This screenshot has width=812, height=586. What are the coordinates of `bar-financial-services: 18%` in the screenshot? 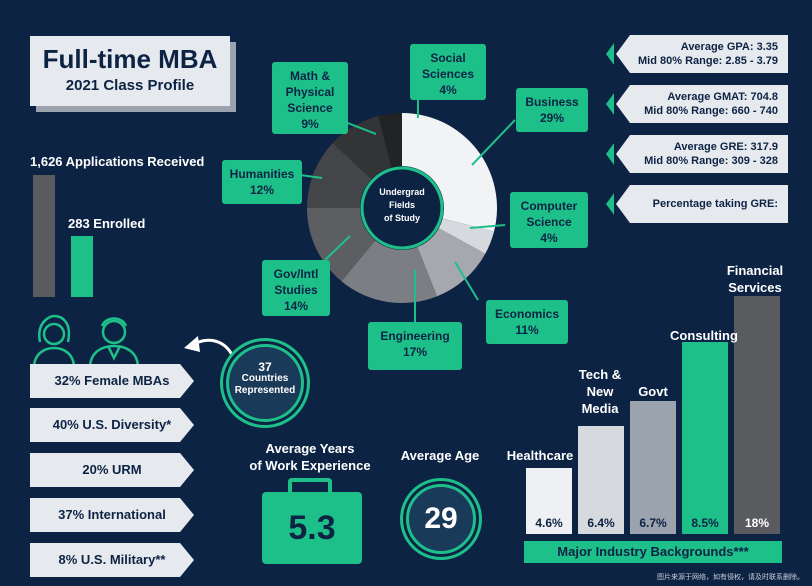 It's located at (757, 415).